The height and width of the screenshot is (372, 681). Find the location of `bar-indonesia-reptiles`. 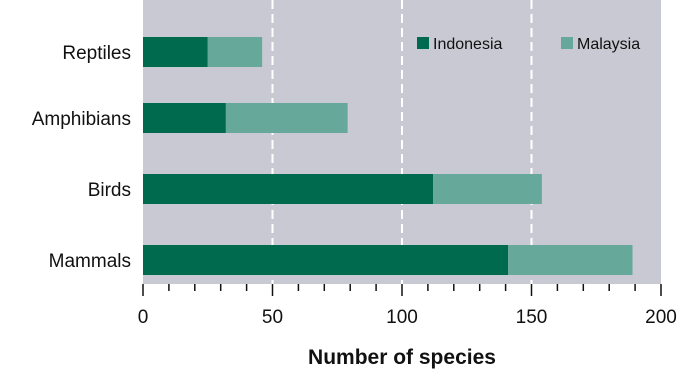

bar-indonesia-reptiles is located at coordinates (175, 52).